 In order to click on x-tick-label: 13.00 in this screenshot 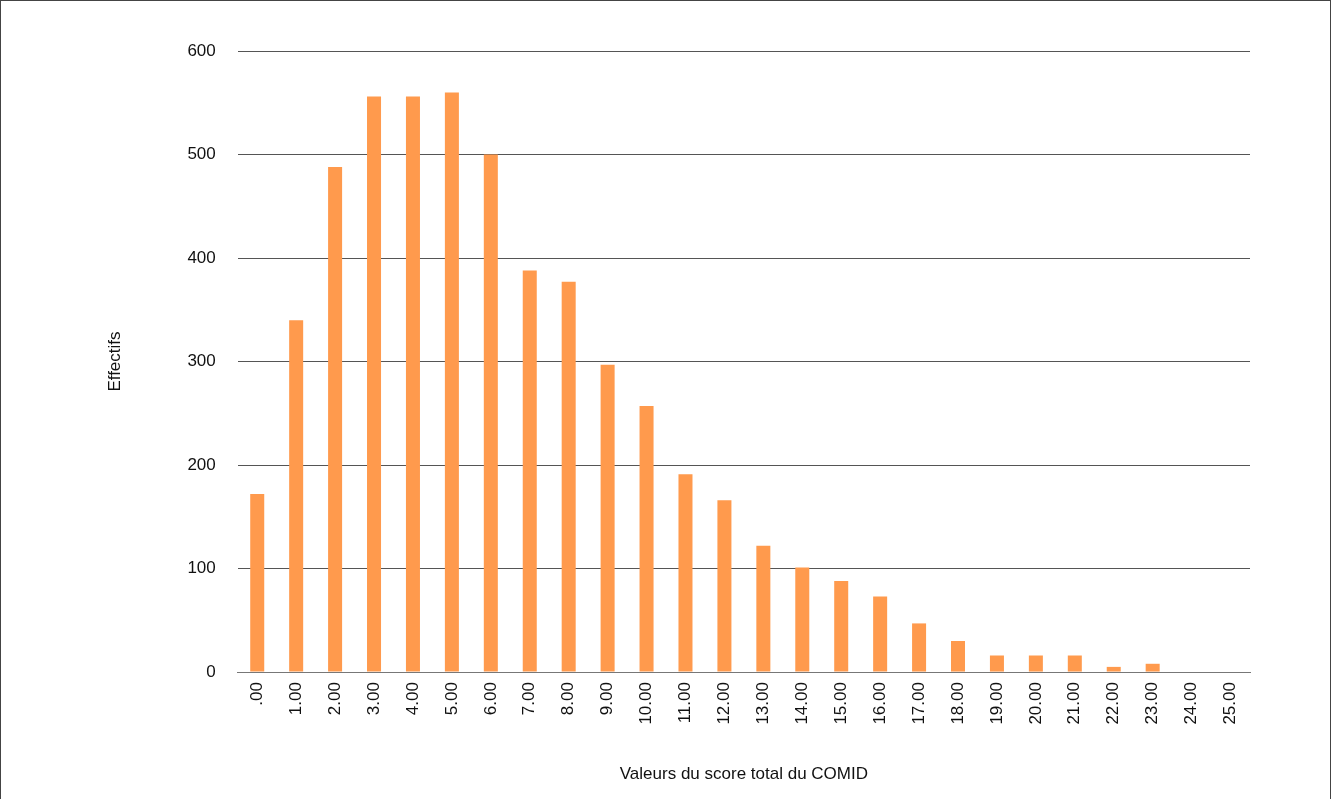, I will do `click(763, 703)`.